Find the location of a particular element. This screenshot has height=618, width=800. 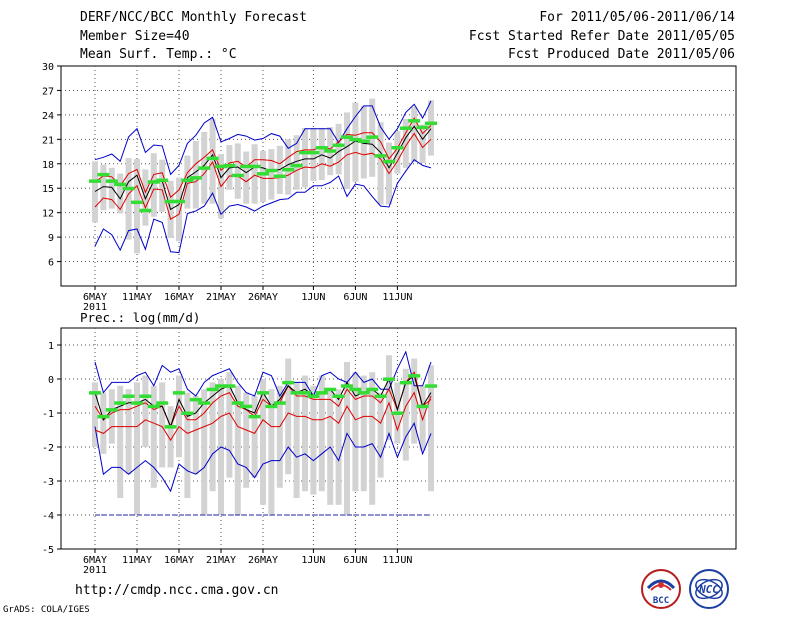

y-tick-label: 24 is located at coordinates (48, 116).